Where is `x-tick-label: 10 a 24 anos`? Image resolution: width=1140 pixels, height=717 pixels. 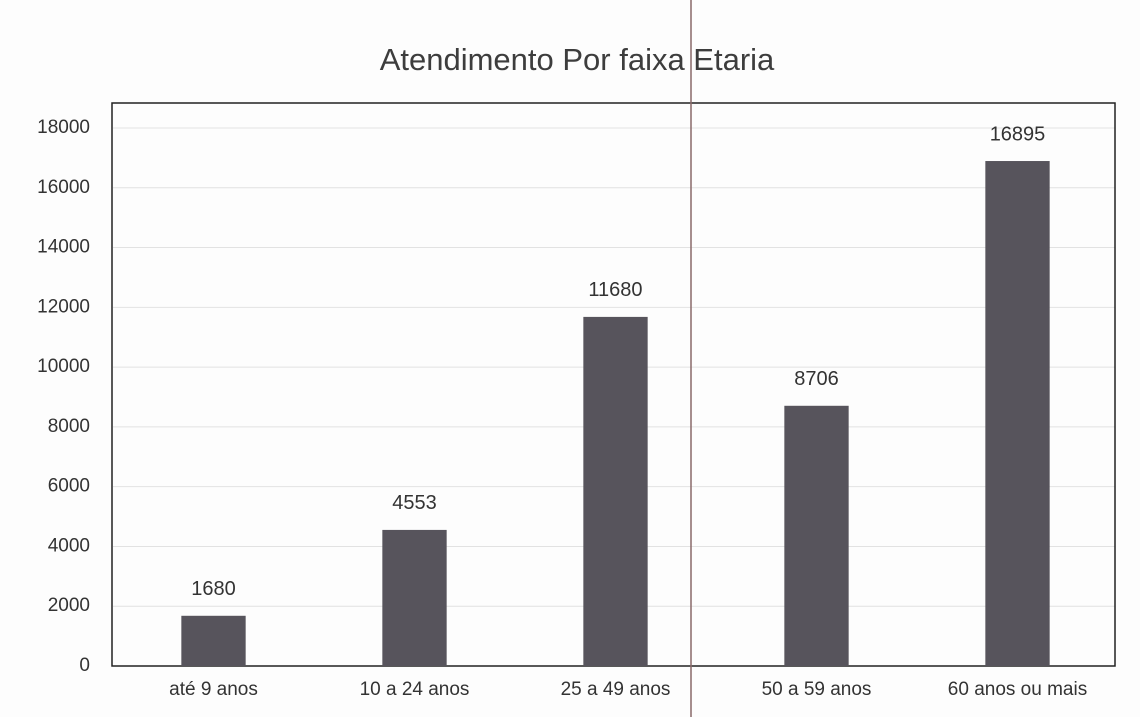
x-tick-label: 10 a 24 anos is located at coordinates (415, 689).